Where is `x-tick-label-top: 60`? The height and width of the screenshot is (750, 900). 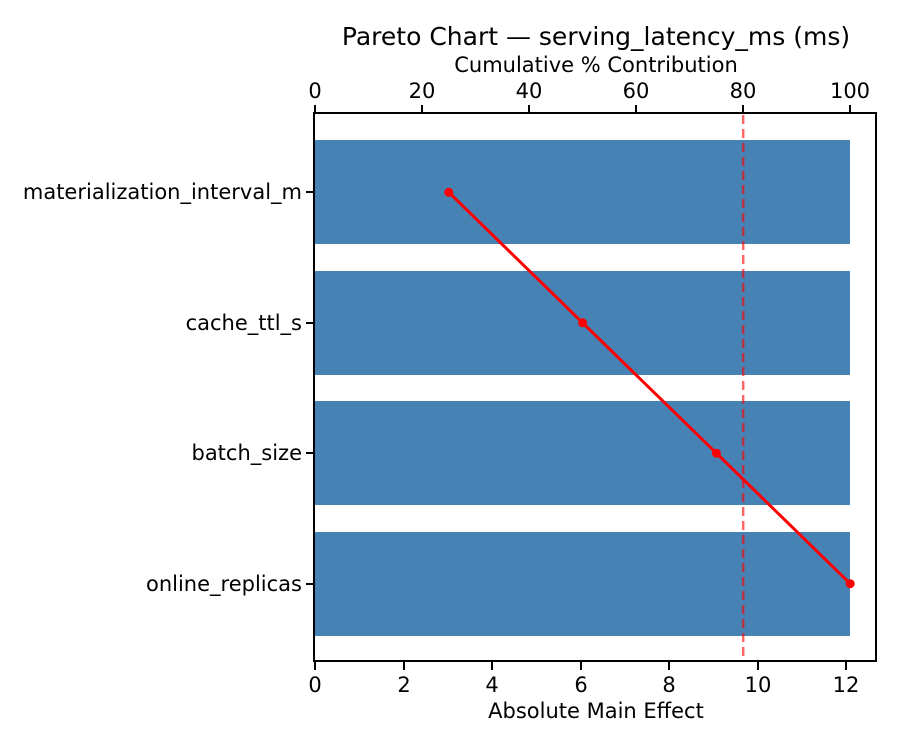 x-tick-label-top: 60 is located at coordinates (636, 91).